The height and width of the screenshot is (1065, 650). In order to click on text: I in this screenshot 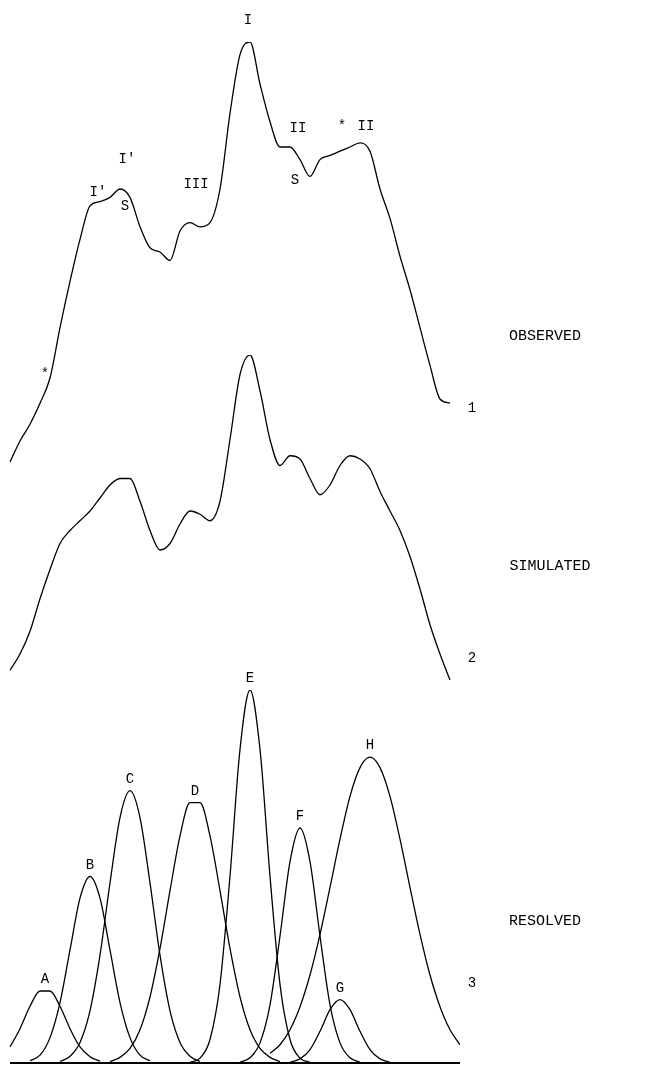, I will do `click(248, 20)`.